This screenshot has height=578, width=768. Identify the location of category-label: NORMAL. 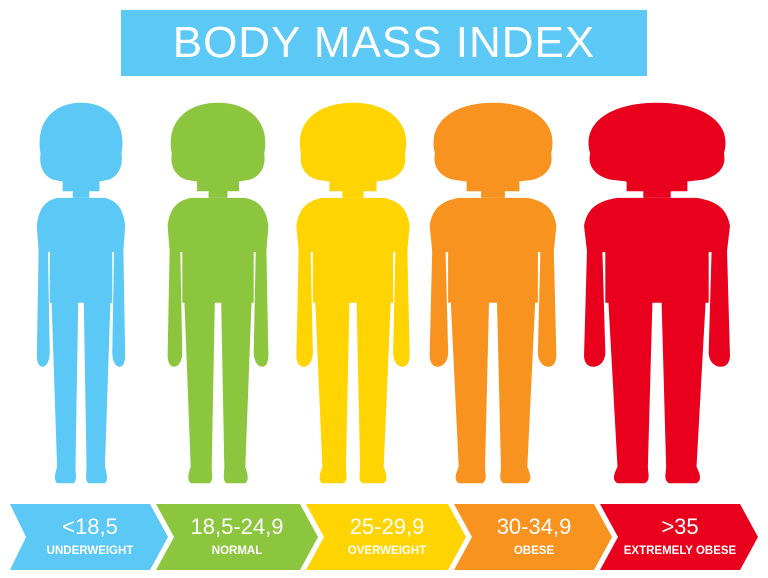
(237, 551).